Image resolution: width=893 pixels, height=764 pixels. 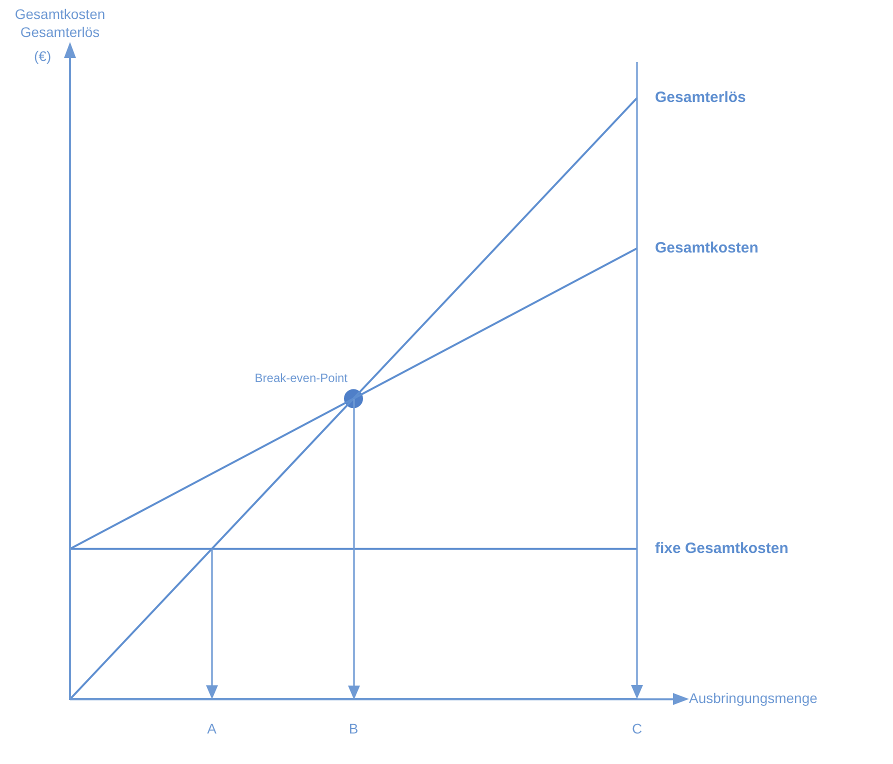 What do you see at coordinates (353, 728) in the screenshot?
I see `x-tick-label: B` at bounding box center [353, 728].